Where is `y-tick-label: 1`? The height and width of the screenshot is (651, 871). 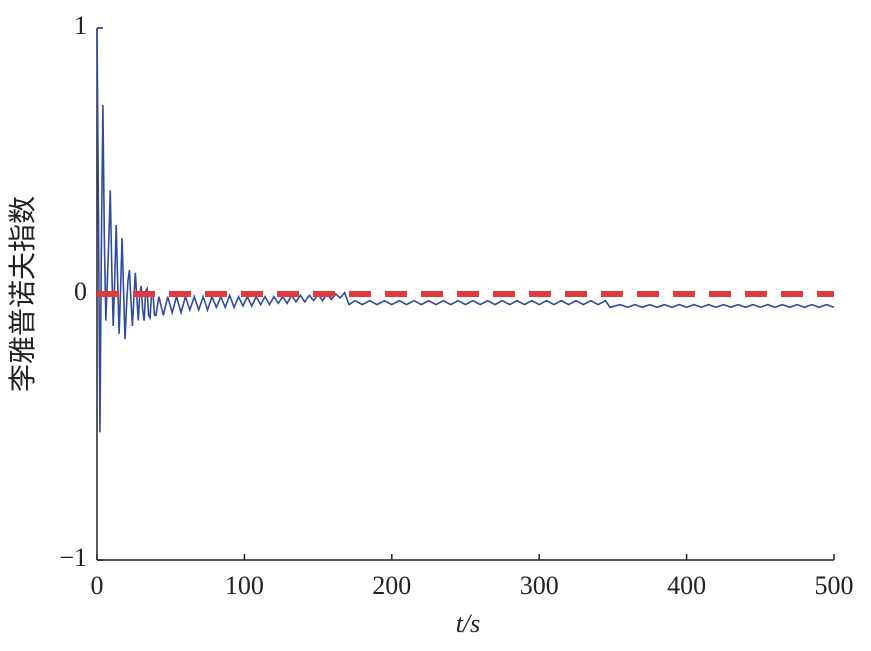 y-tick-label: 1 is located at coordinates (80, 25).